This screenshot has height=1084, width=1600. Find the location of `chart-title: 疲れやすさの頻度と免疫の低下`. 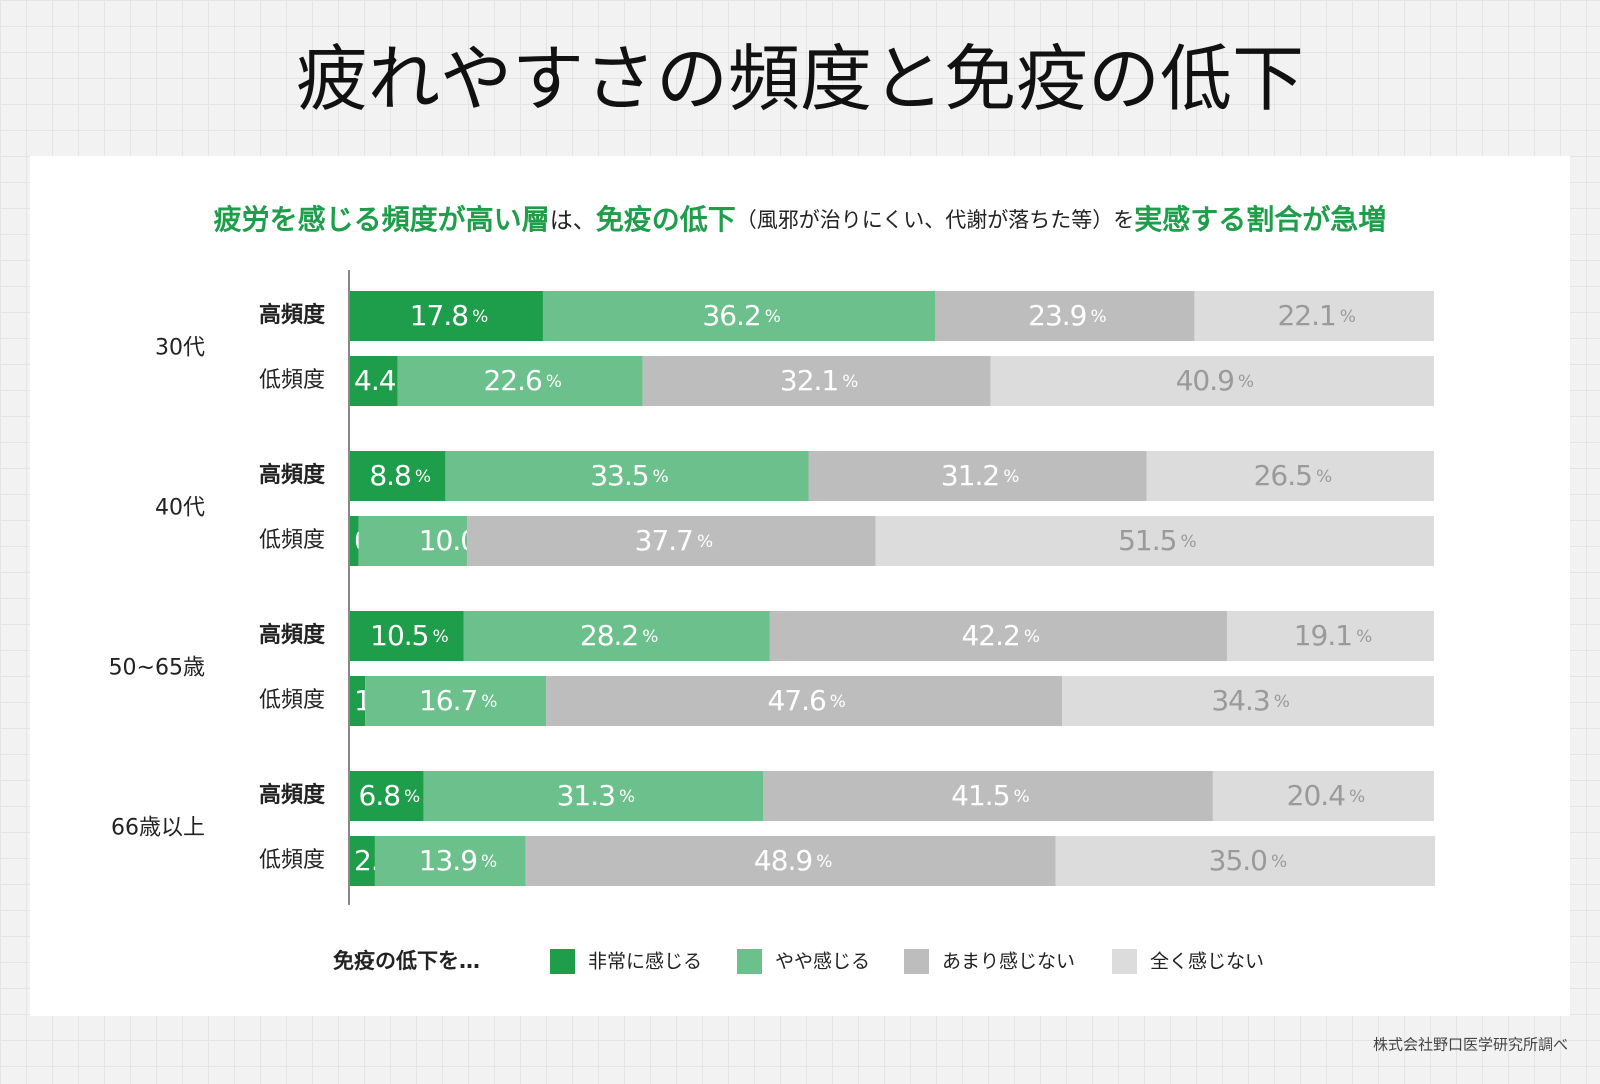

chart-title: 疲れやすさの頻度と免疫の低下 is located at coordinates (800, 79).